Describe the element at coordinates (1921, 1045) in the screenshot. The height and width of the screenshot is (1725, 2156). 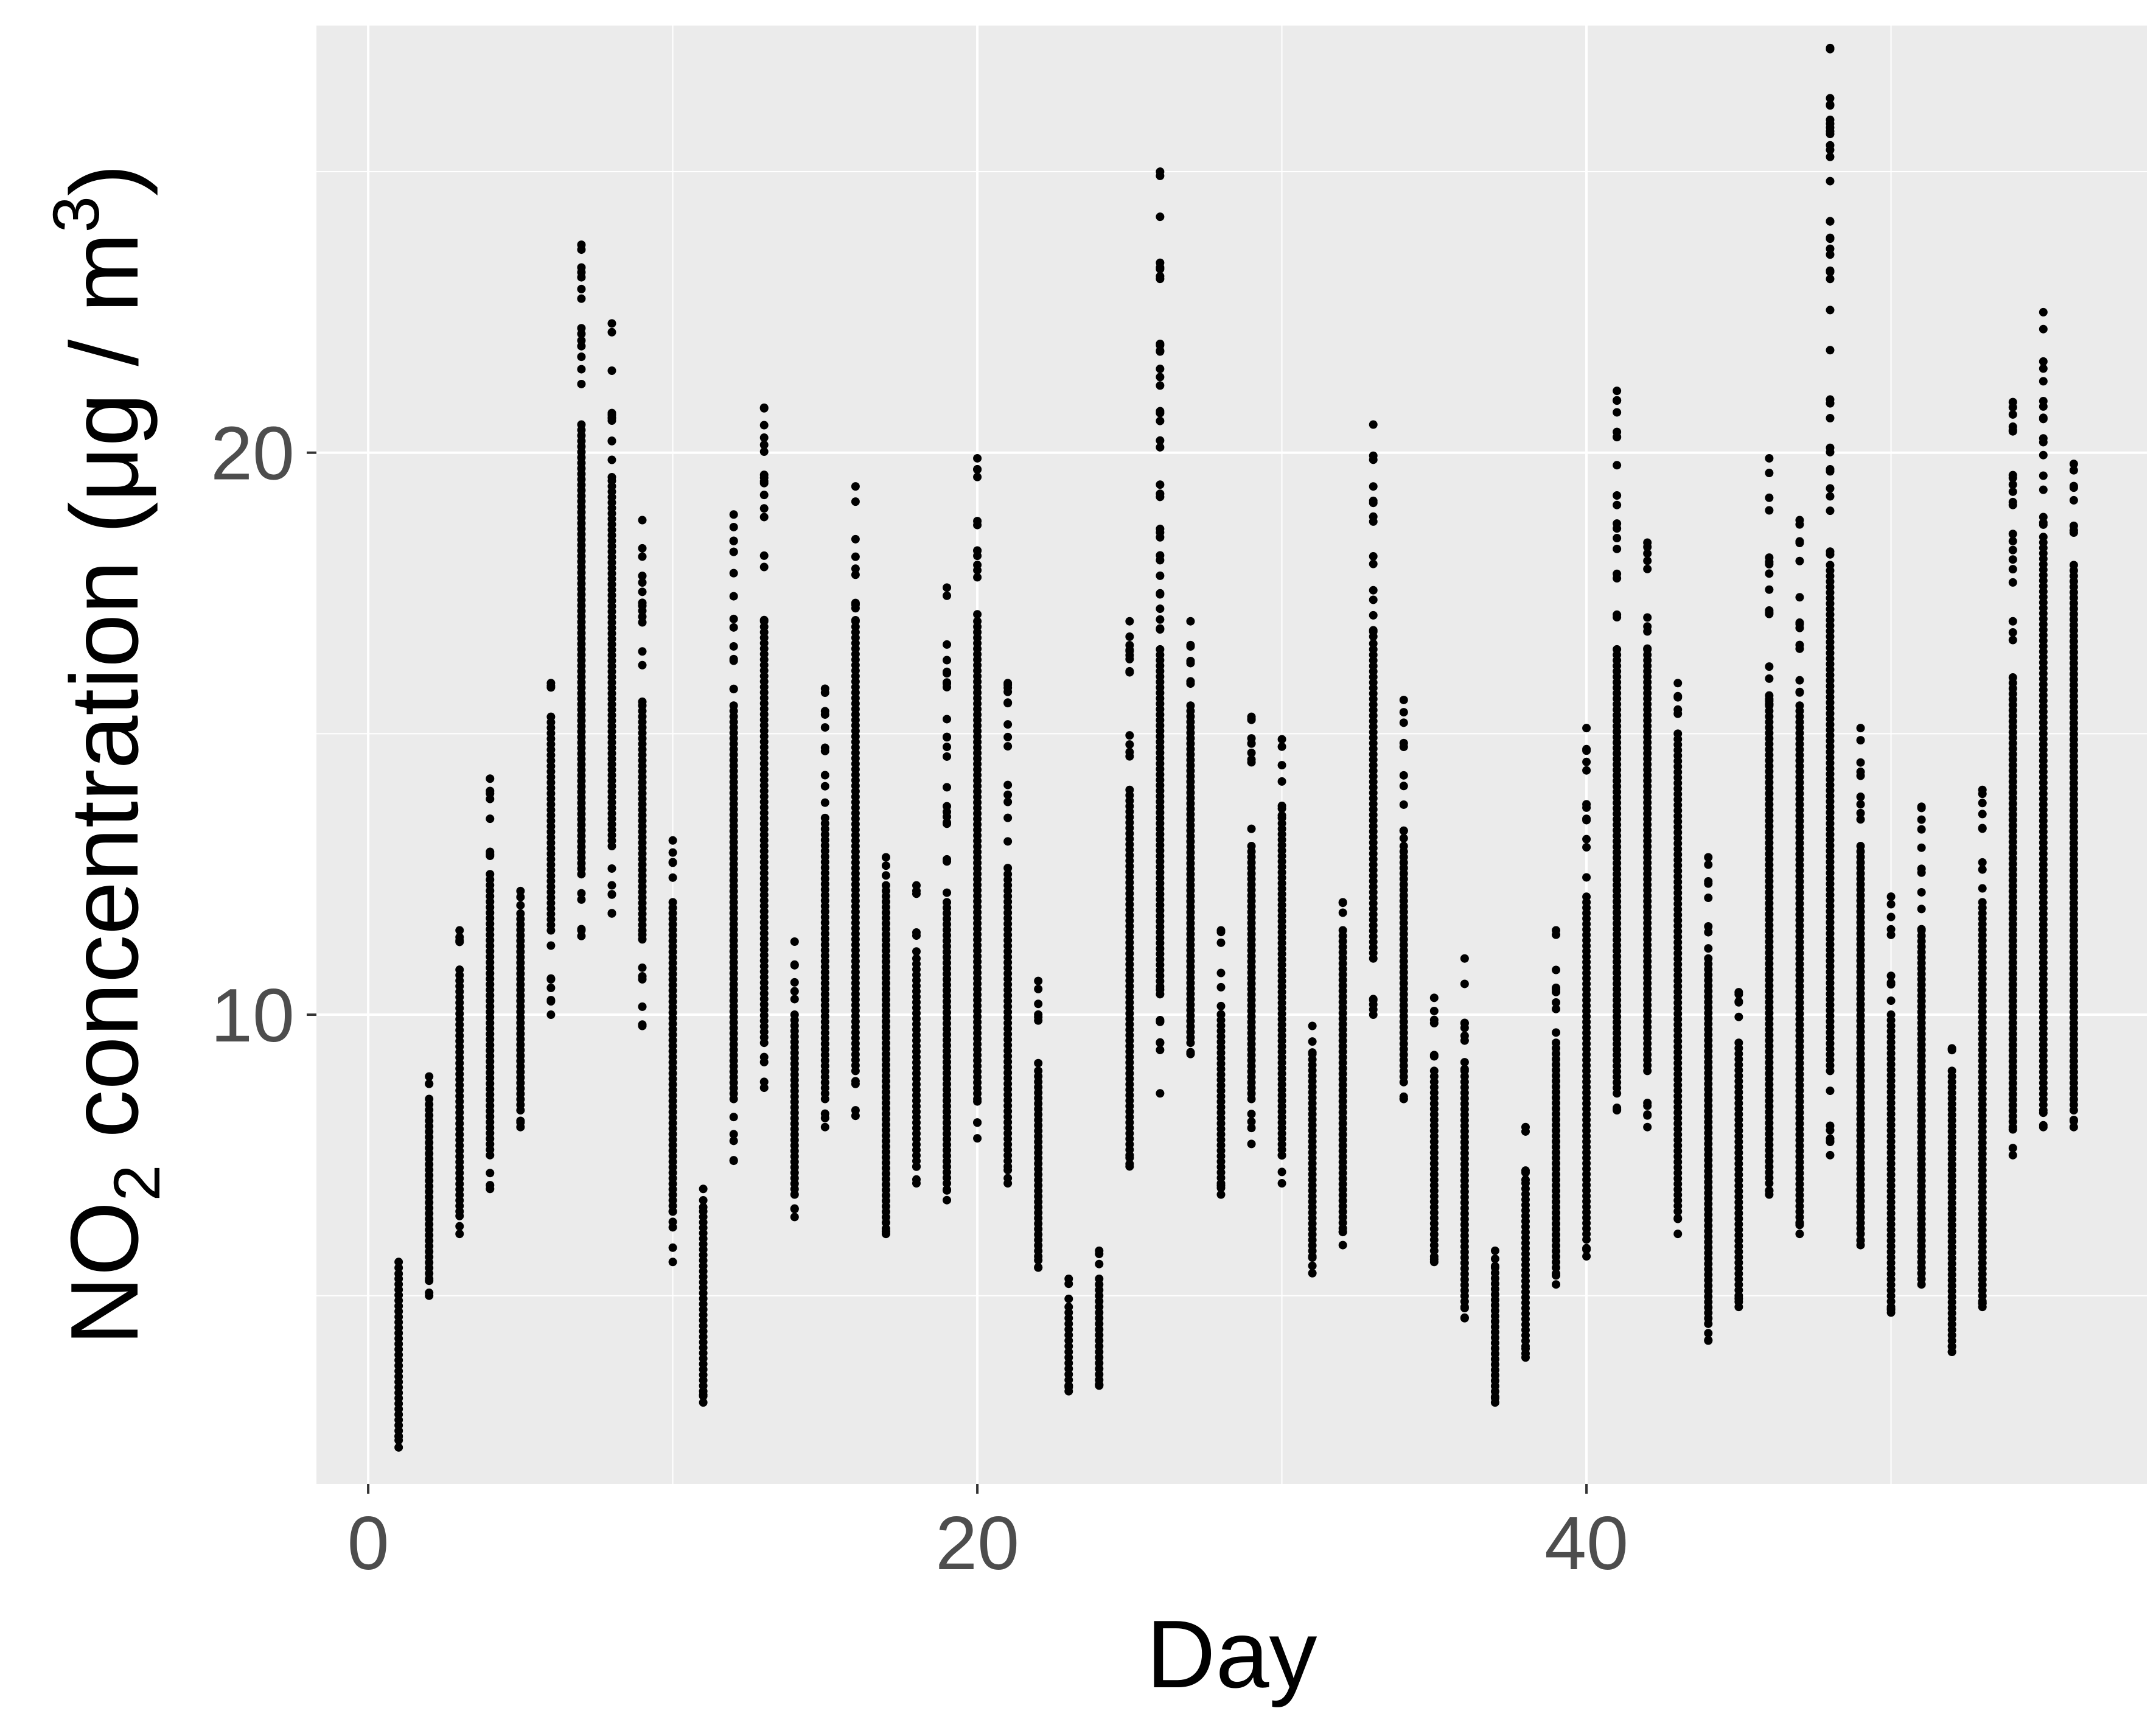
I see `day-51-points` at that location.